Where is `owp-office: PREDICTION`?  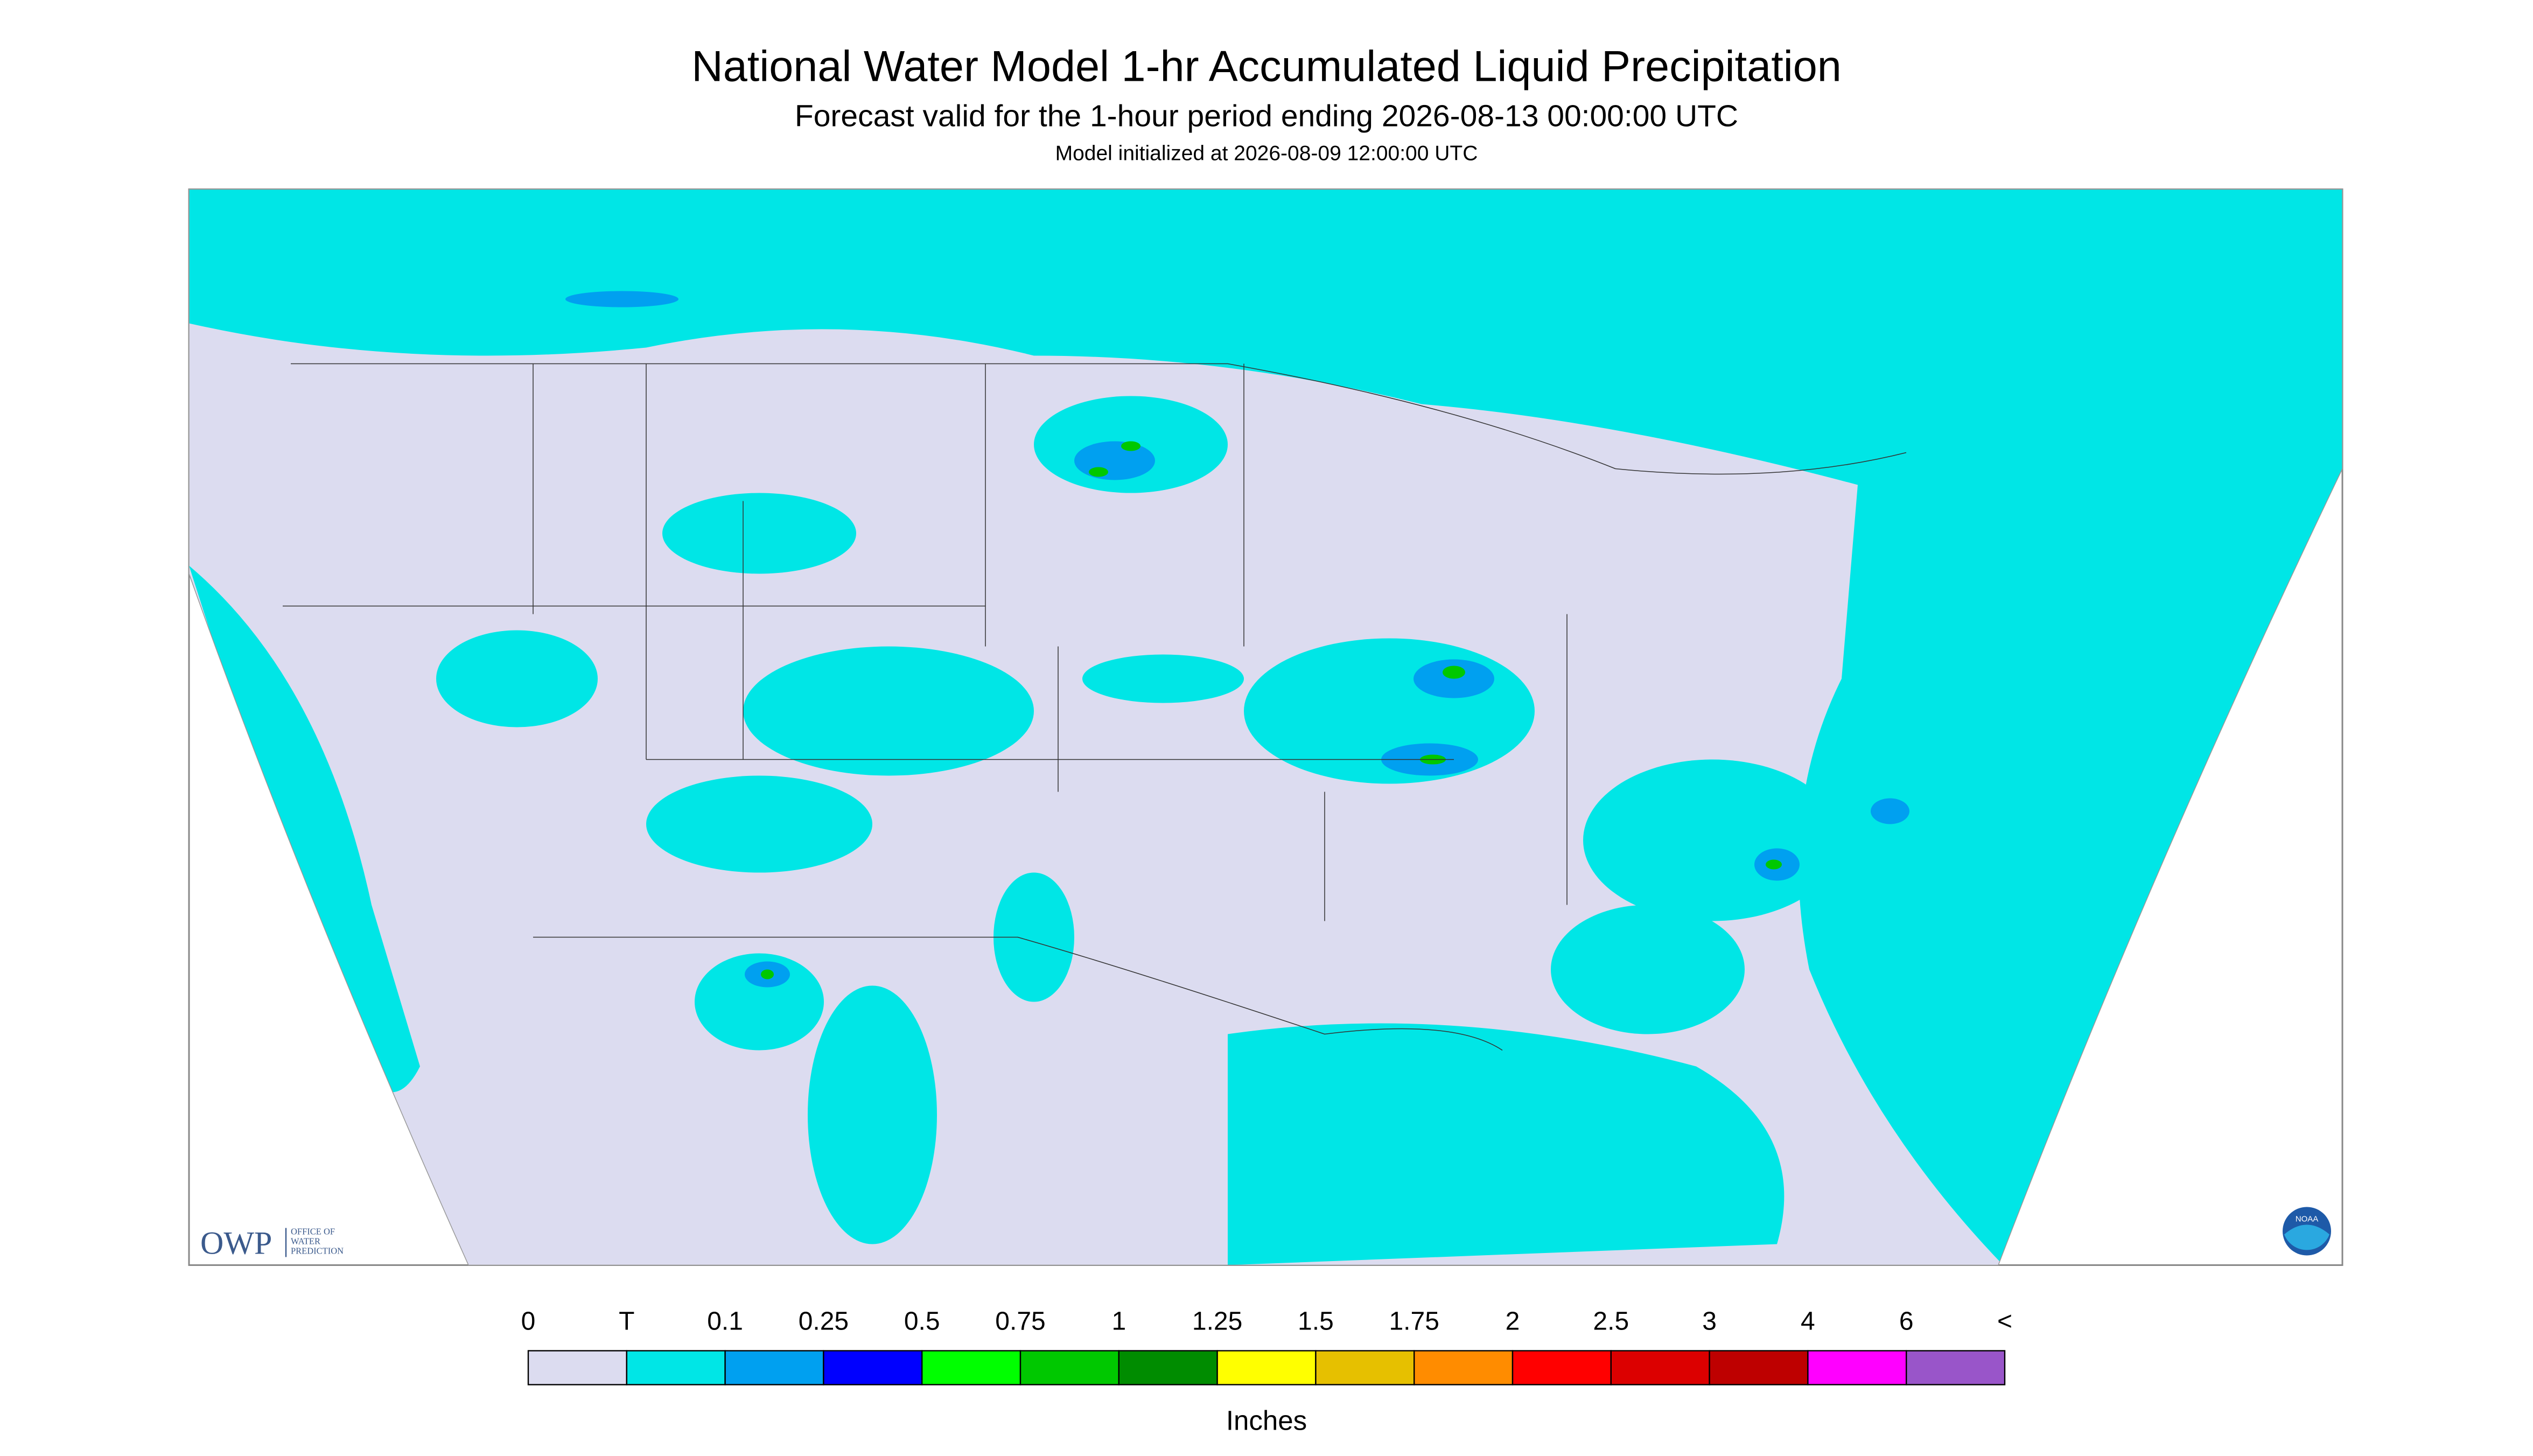
owp-office: PREDICTION is located at coordinates (317, 1251).